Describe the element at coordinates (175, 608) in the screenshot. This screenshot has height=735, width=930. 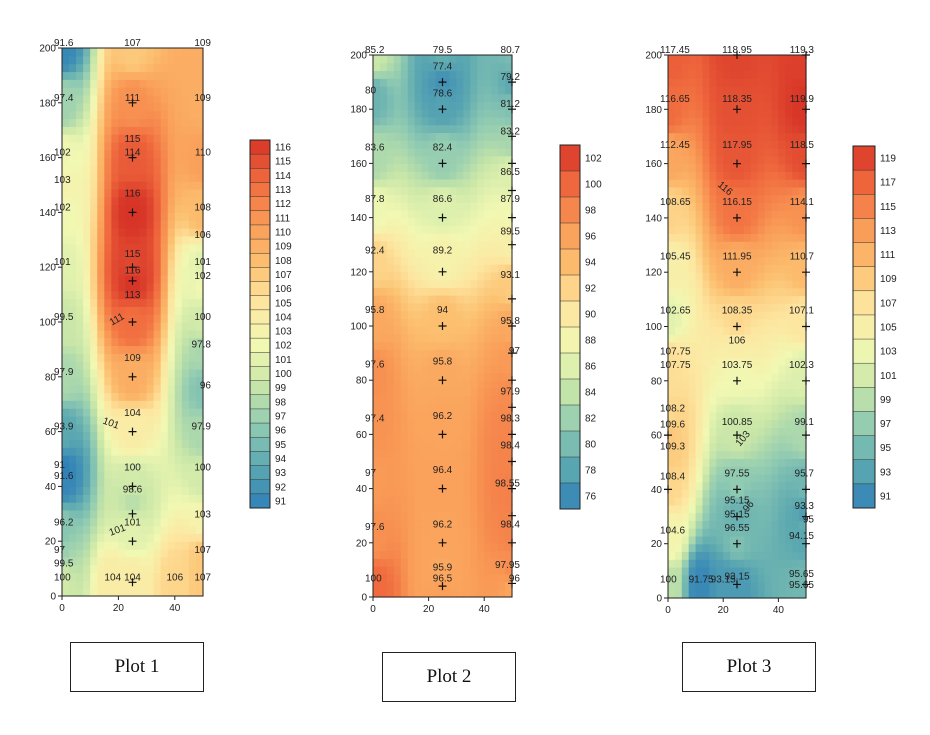
I see `x-tick-label: 40` at that location.